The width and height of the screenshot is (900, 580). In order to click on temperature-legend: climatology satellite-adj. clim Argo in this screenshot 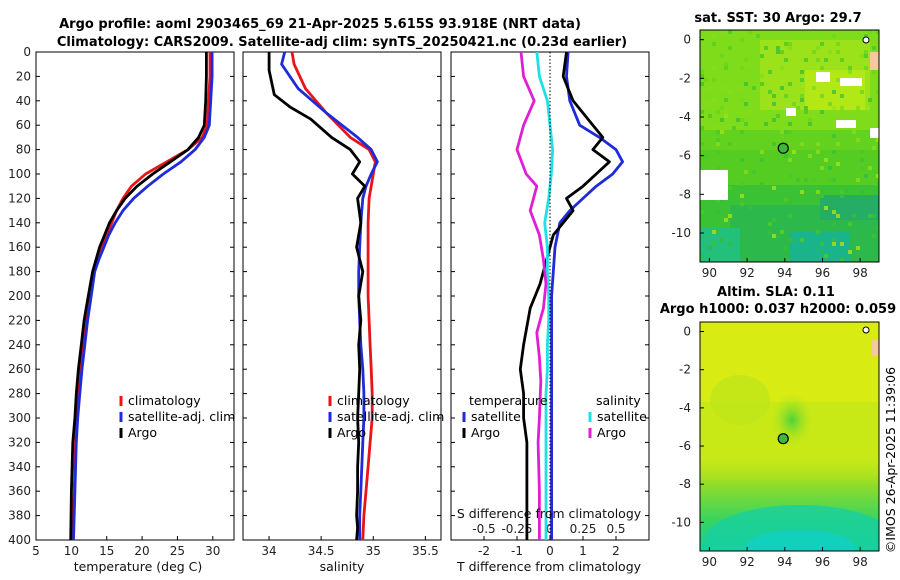, I will do `click(177, 416)`.